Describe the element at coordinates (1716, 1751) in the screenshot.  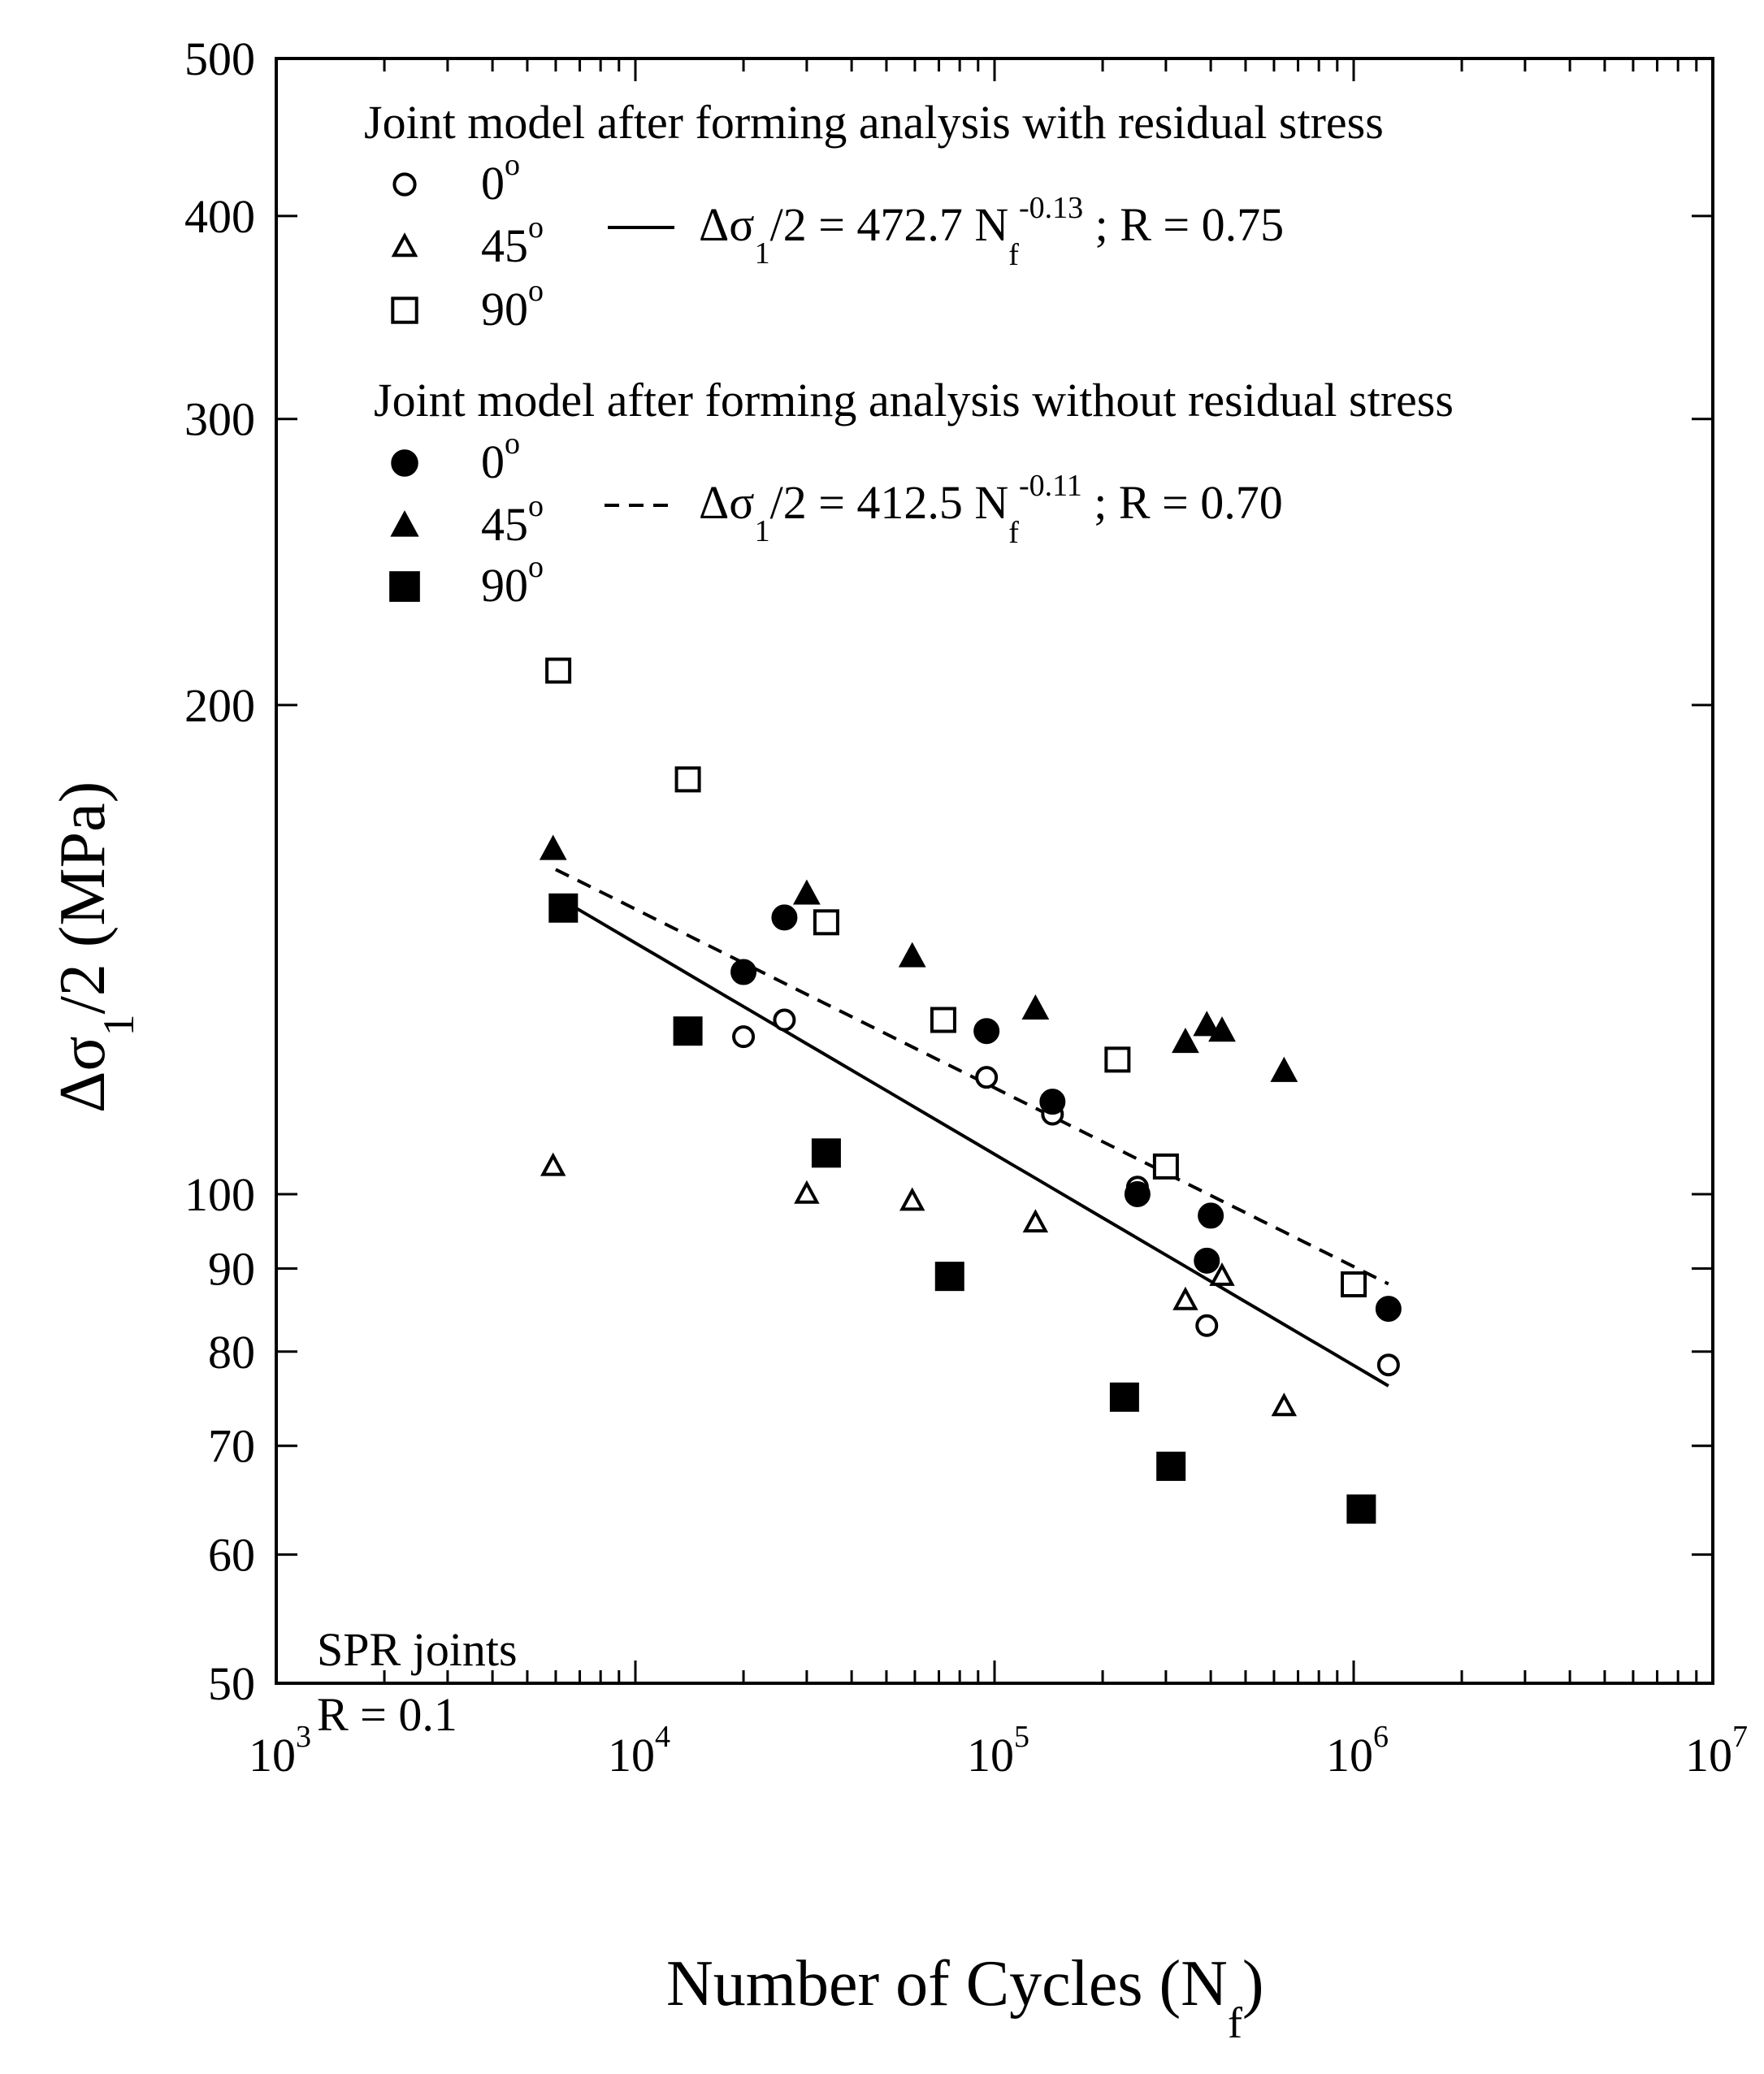
I see `x-tick-label: 10⁷` at that location.